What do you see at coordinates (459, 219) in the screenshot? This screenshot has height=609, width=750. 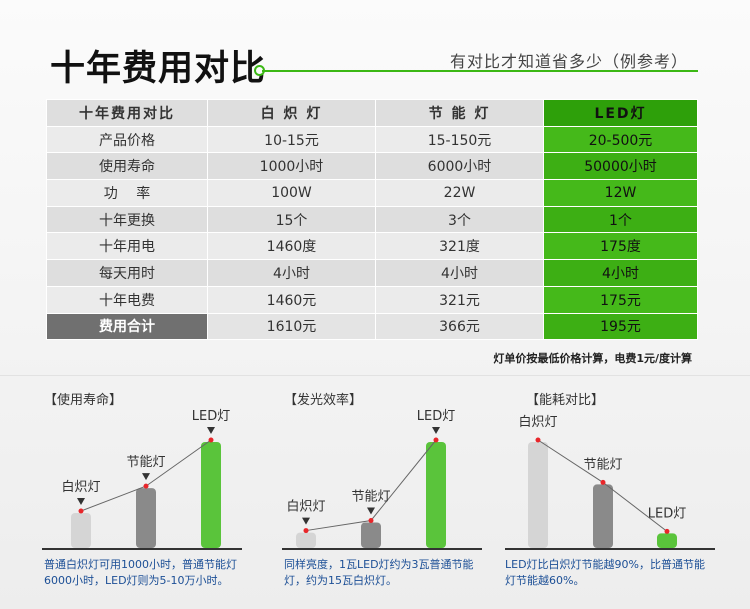 I see `table-cell: 3个` at bounding box center [459, 219].